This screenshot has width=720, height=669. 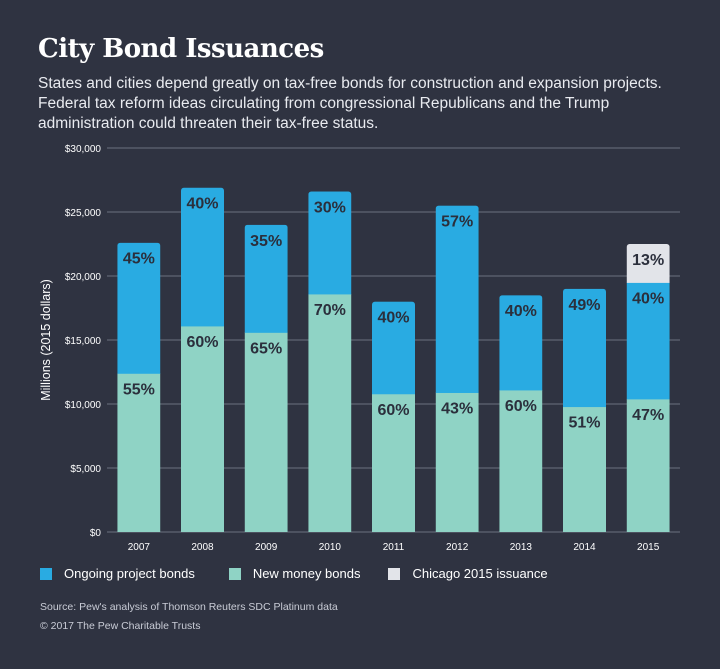 What do you see at coordinates (457, 547) in the screenshot?
I see `x-tick-label: 2012` at bounding box center [457, 547].